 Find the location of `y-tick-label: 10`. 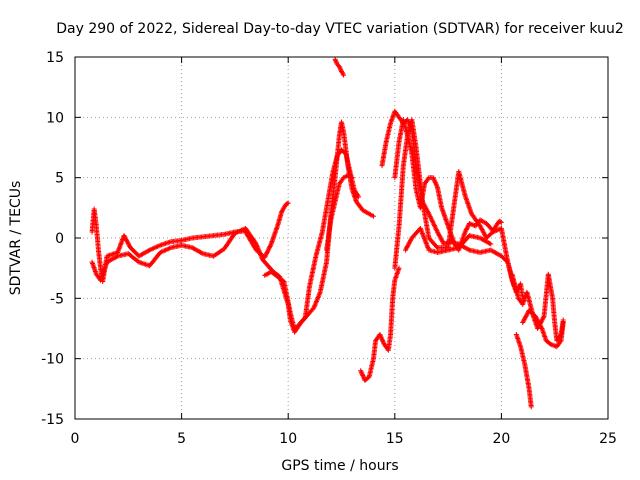

y-tick-label: 10 is located at coordinates (55, 118).